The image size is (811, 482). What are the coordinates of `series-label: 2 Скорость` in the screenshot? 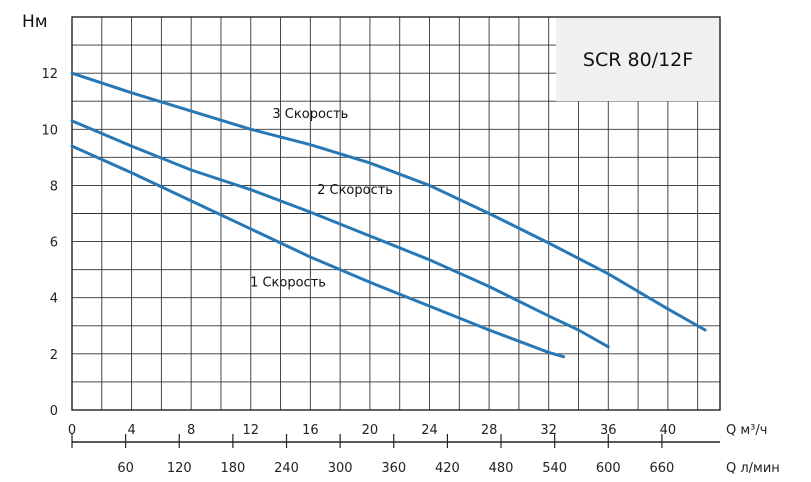 It's located at (355, 190).